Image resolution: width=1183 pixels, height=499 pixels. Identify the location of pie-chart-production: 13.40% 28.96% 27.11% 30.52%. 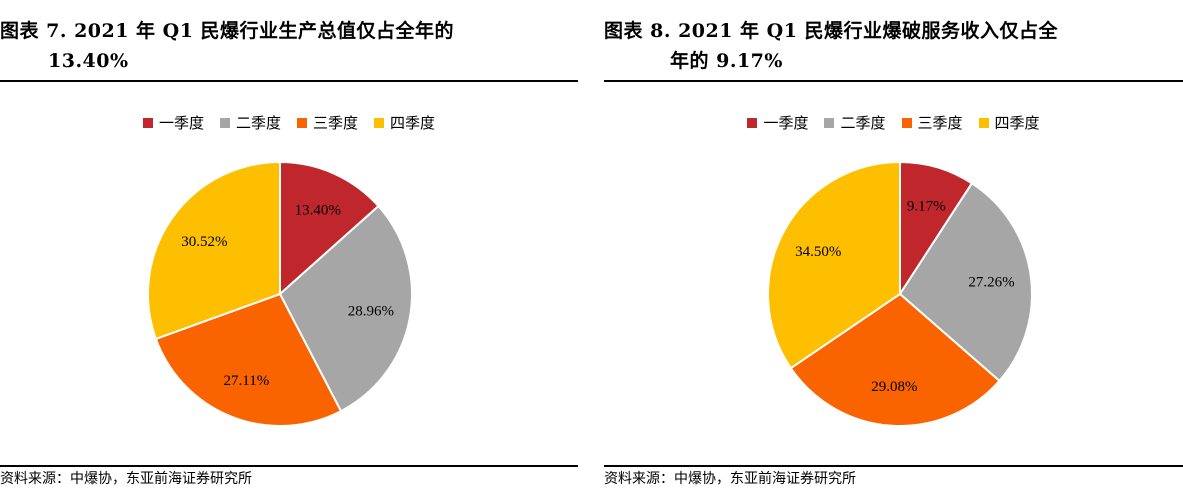
(280, 293).